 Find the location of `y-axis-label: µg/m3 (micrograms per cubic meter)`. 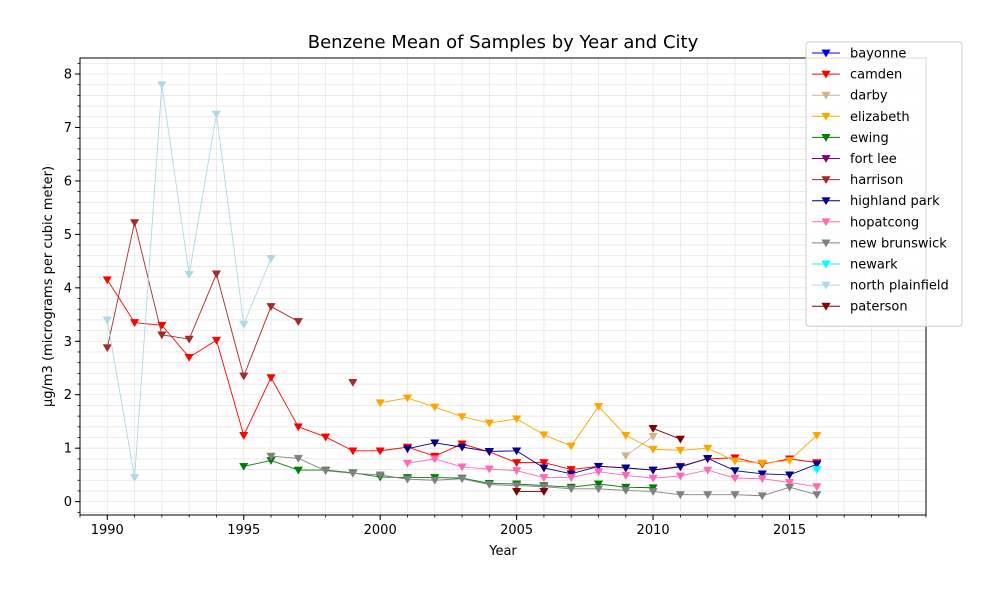

y-axis-label: µg/m3 (micrograms per cubic meter) is located at coordinates (48, 286).